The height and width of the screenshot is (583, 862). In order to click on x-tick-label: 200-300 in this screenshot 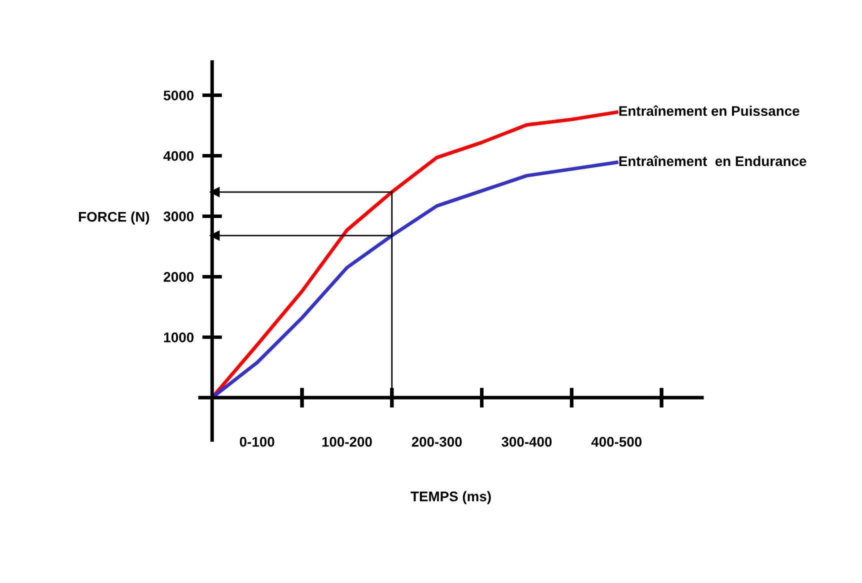, I will do `click(437, 441)`.